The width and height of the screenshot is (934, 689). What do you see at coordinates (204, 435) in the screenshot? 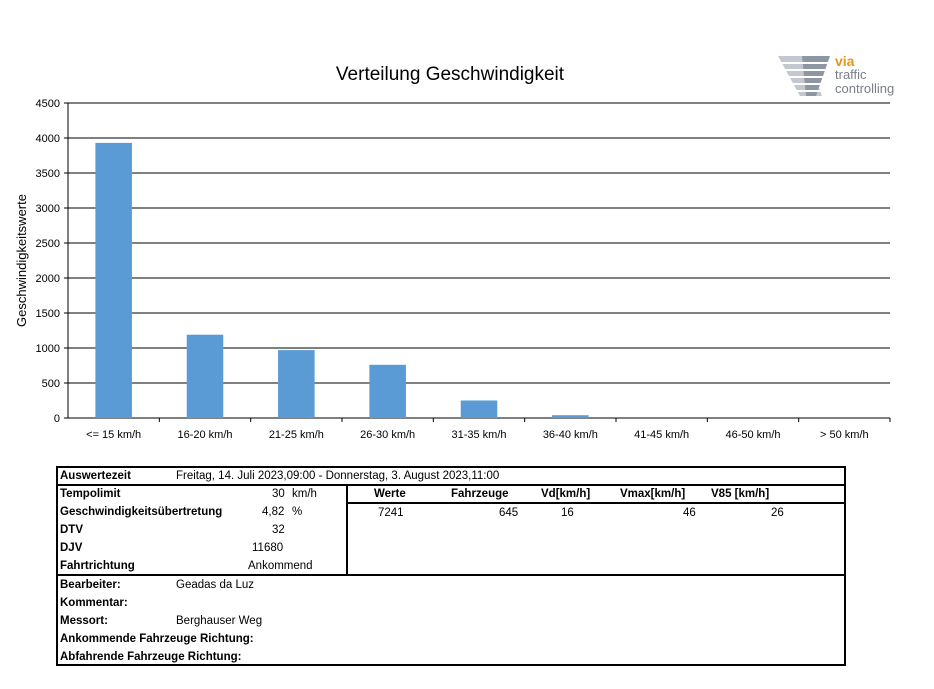
I see `x-tick-label: 16-20 km/h` at bounding box center [204, 435].